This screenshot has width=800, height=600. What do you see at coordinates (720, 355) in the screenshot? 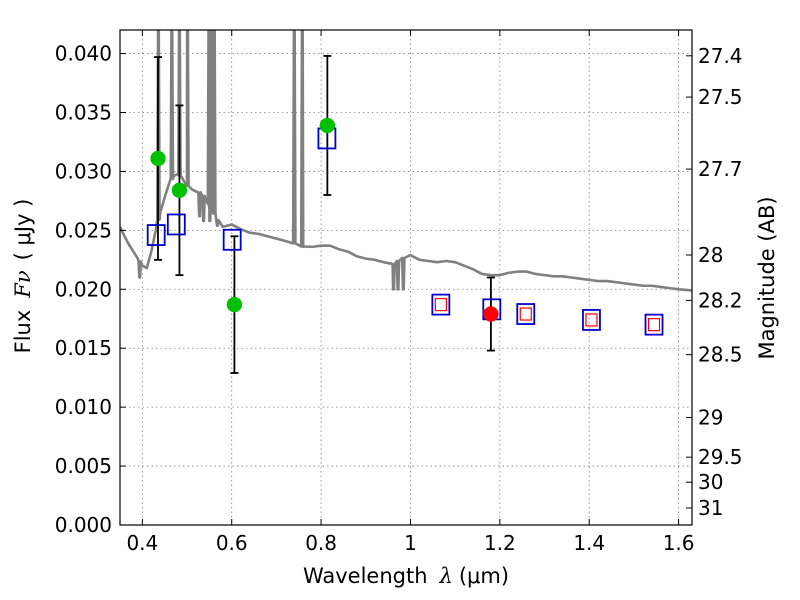
I see `y2-tick-label: 28.5` at bounding box center [720, 355].